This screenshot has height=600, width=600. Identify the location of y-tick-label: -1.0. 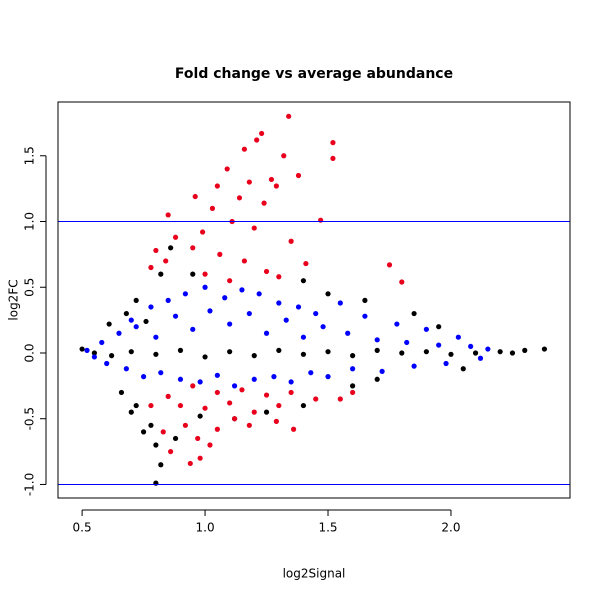
(30, 484).